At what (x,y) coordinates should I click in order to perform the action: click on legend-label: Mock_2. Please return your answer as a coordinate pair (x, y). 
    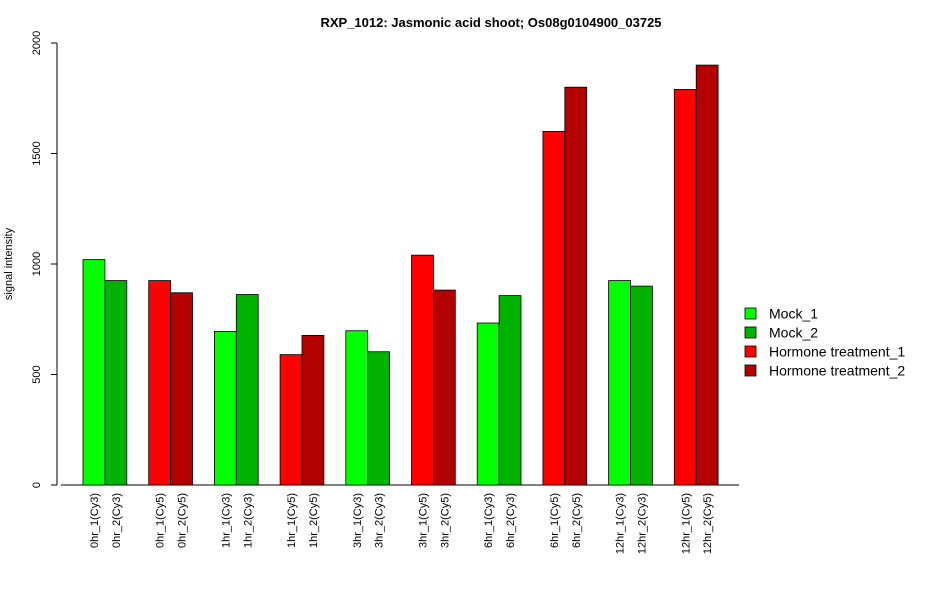
    Looking at the image, I should click on (793, 333).